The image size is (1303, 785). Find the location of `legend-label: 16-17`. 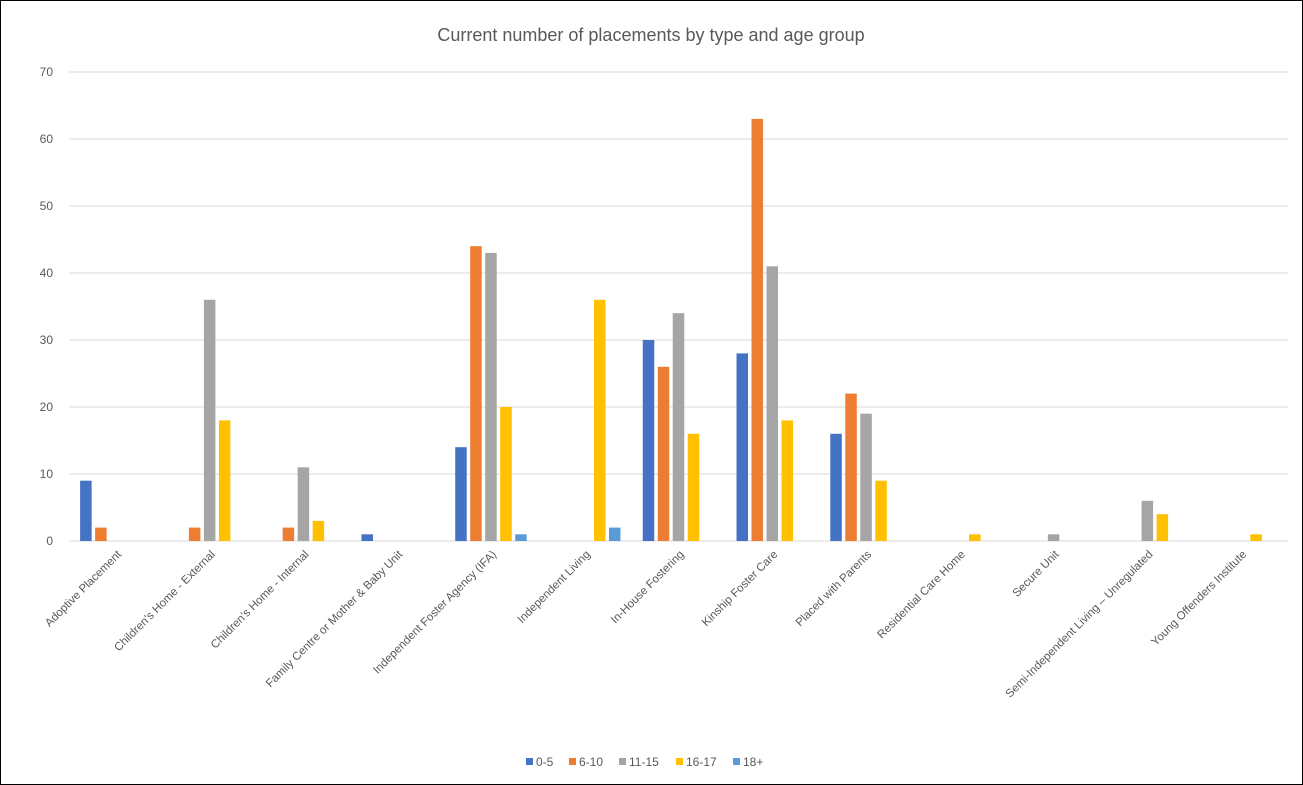

legend-label: 16-17 is located at coordinates (701, 762).